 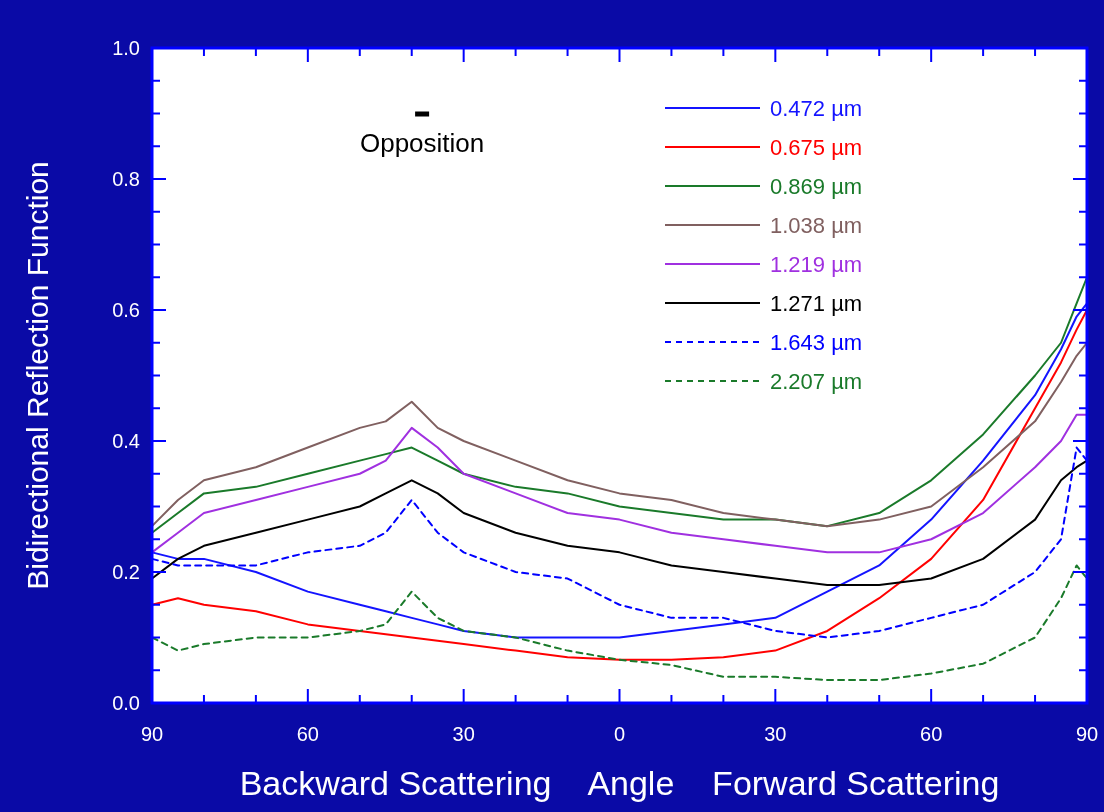 What do you see at coordinates (126, 703) in the screenshot?
I see `y-tick-label: 0.0` at bounding box center [126, 703].